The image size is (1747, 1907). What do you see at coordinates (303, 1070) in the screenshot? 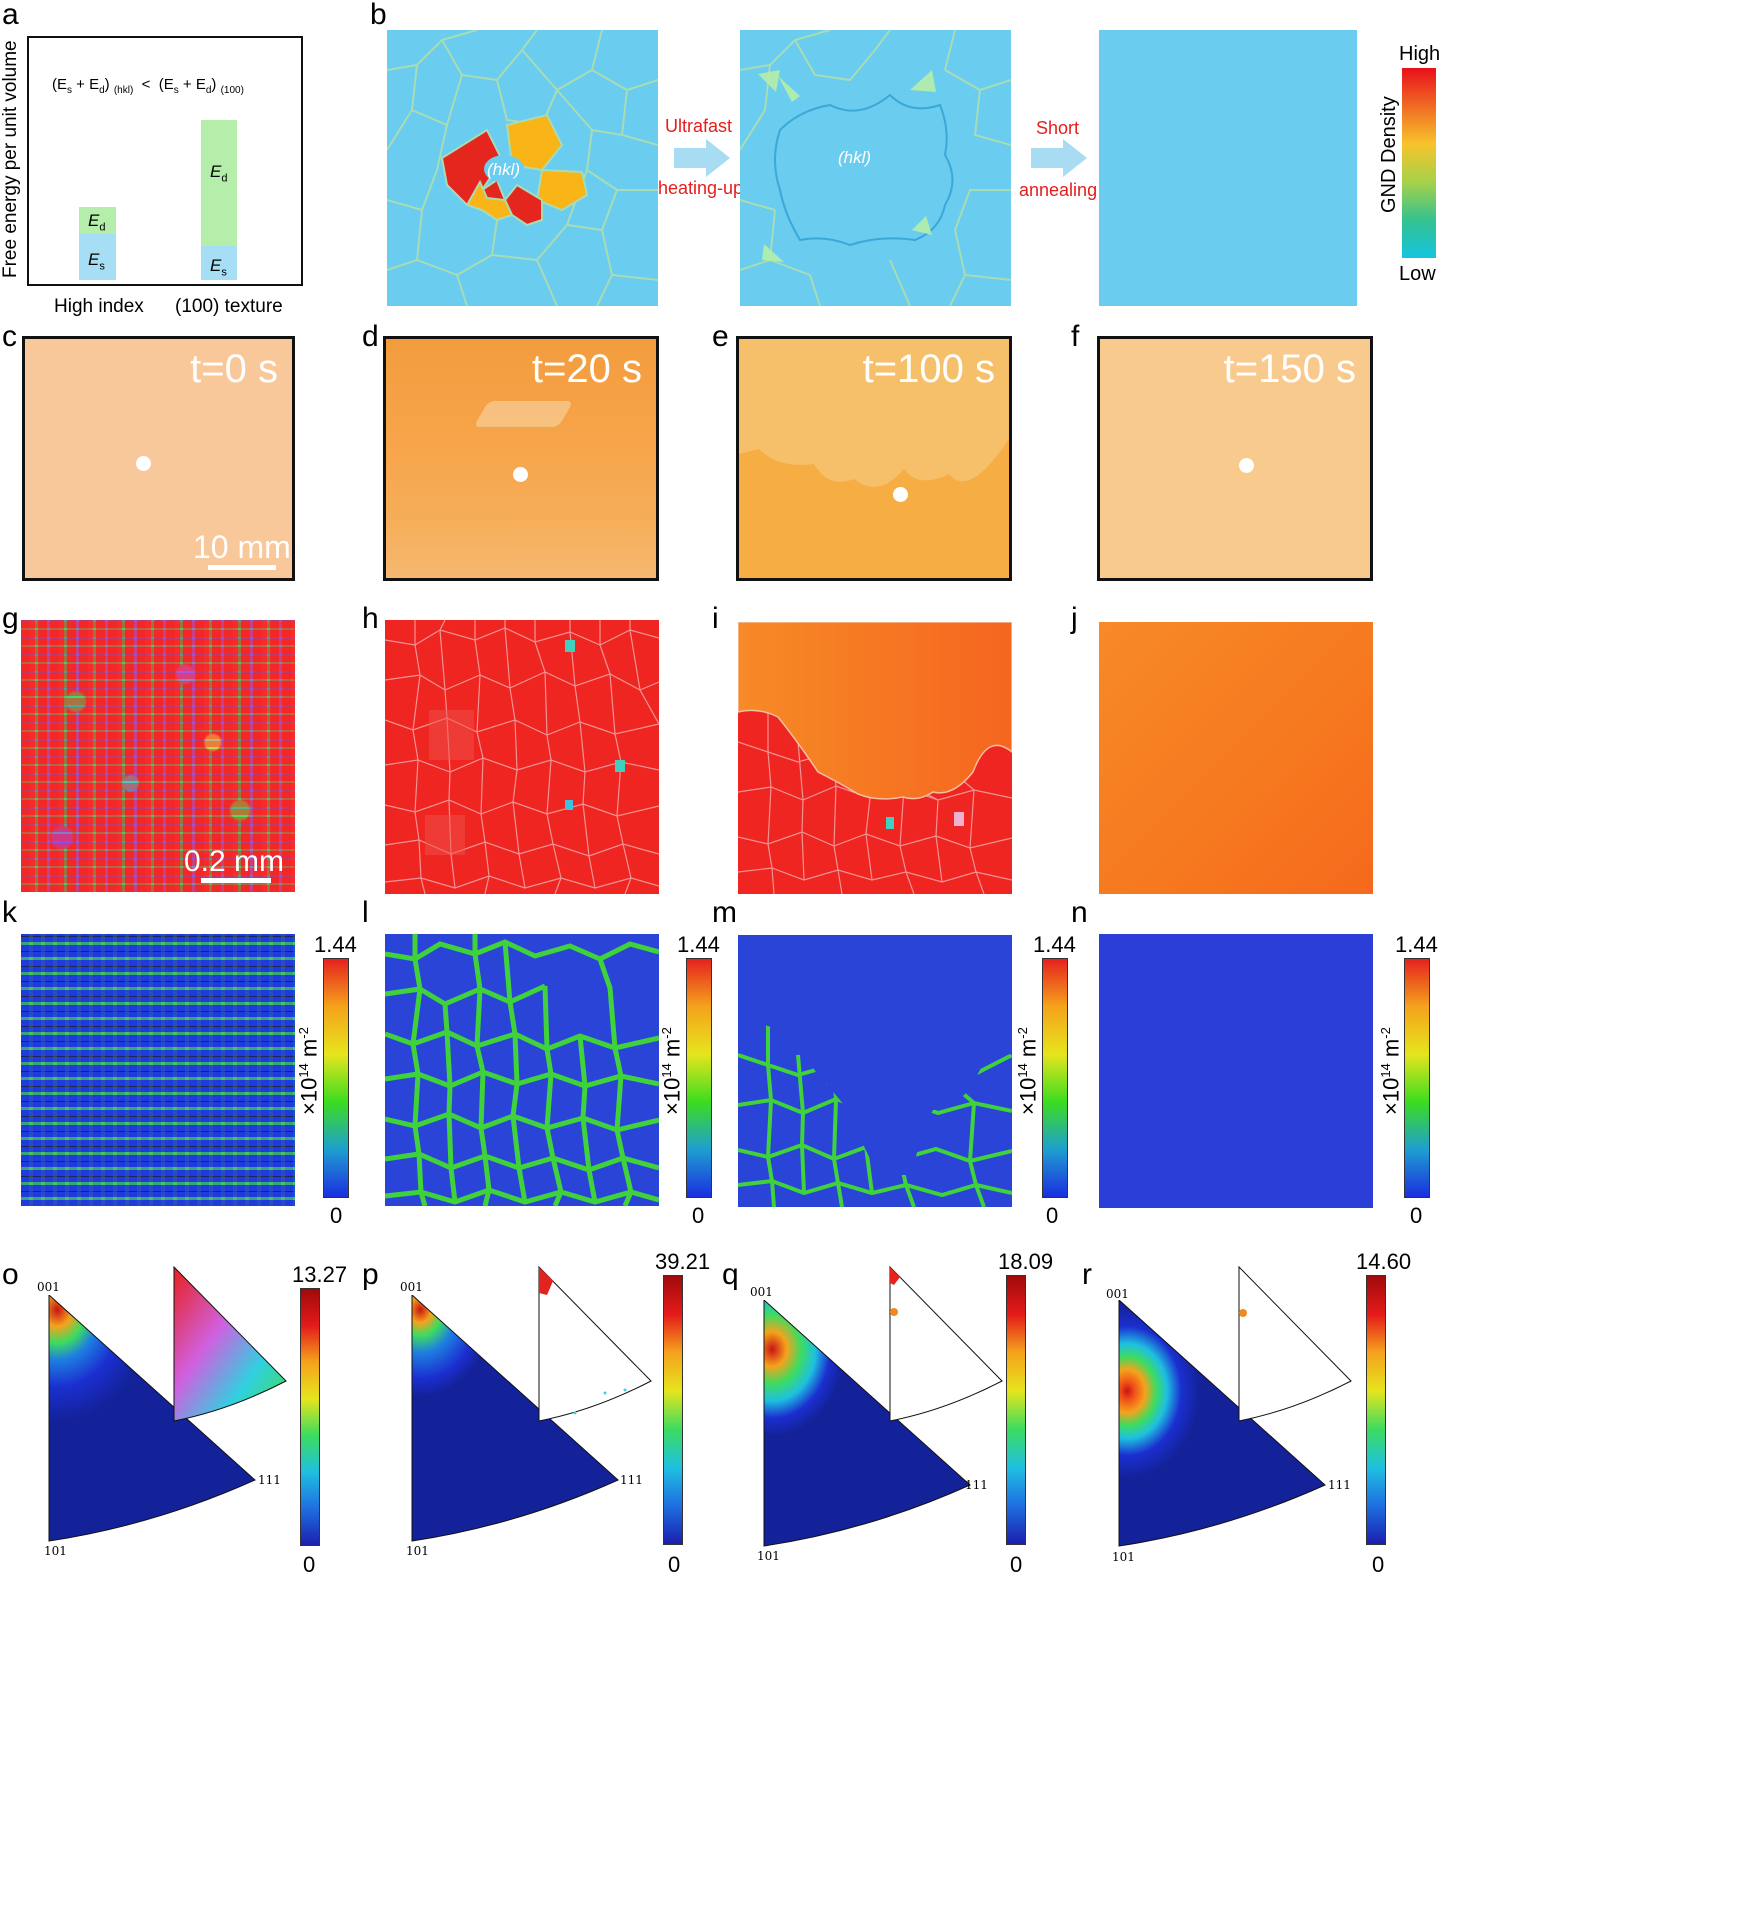
I see `unit-exp: 14` at bounding box center [303, 1070].